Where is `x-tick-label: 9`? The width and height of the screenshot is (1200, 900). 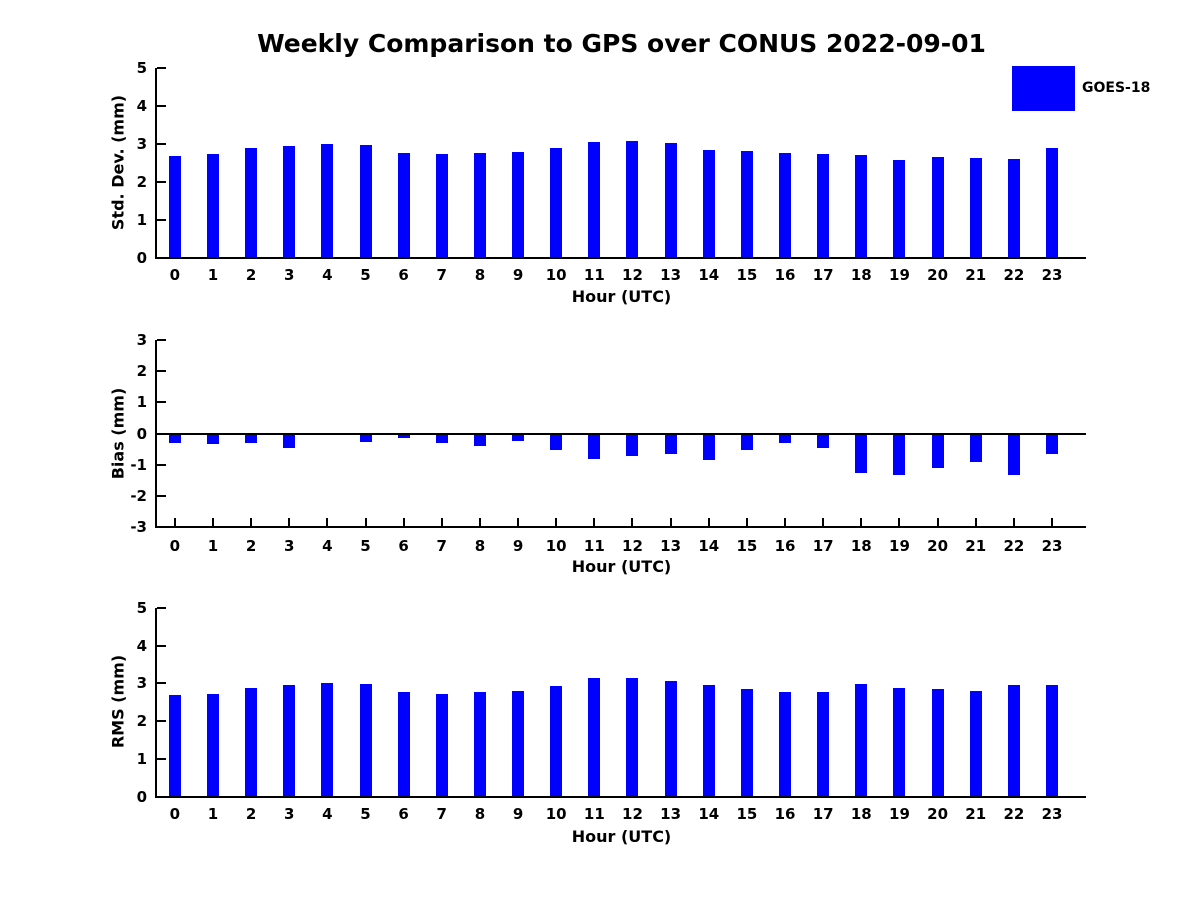
x-tick-label: 9 is located at coordinates (518, 546).